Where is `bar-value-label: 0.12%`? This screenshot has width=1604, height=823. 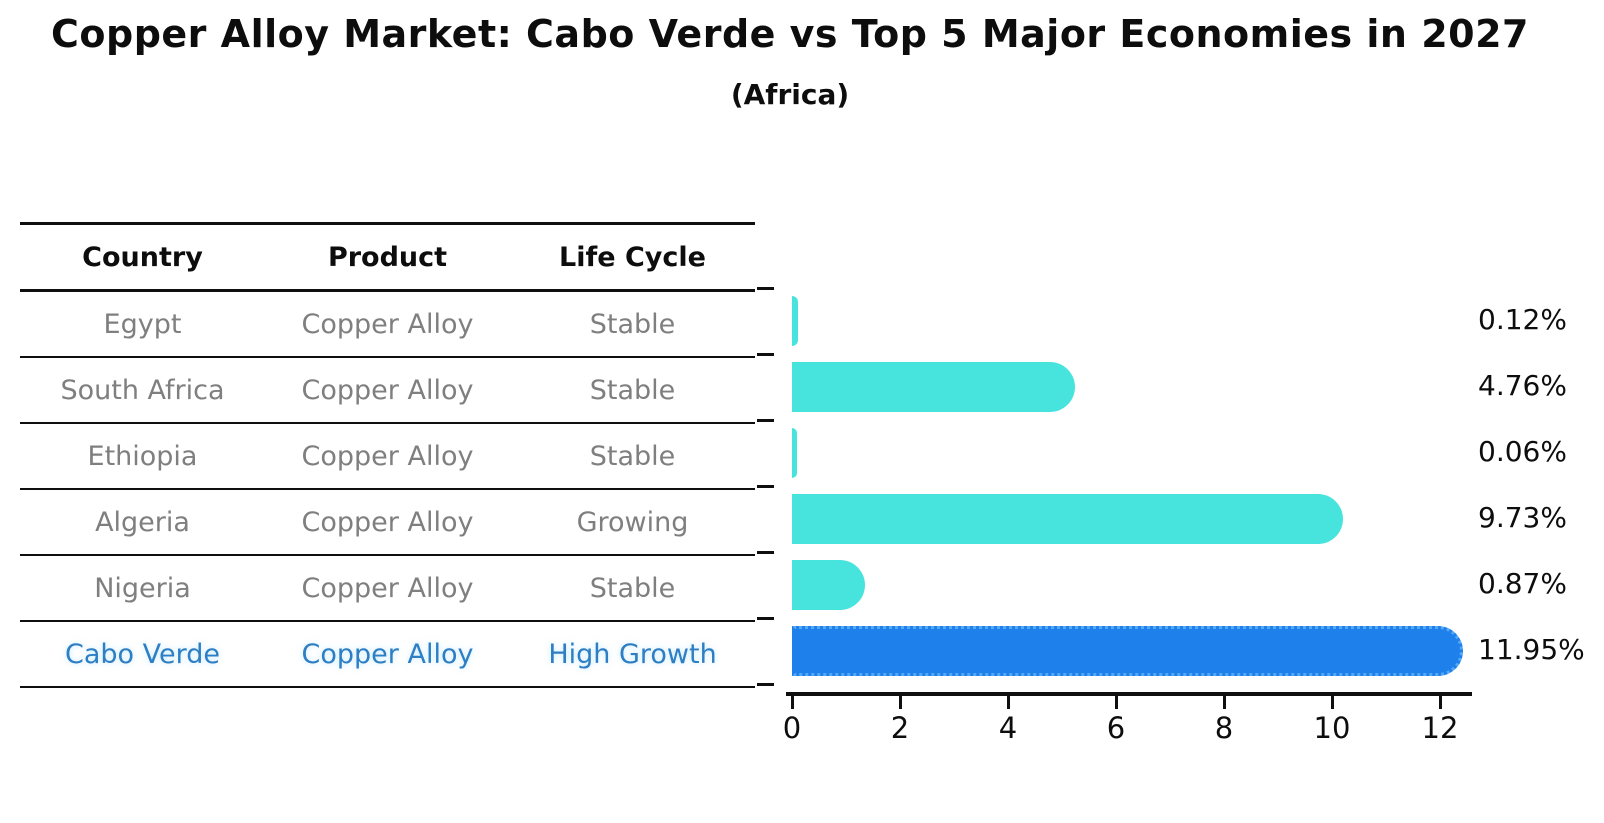
bar-value-label: 0.12% is located at coordinates (1522, 319).